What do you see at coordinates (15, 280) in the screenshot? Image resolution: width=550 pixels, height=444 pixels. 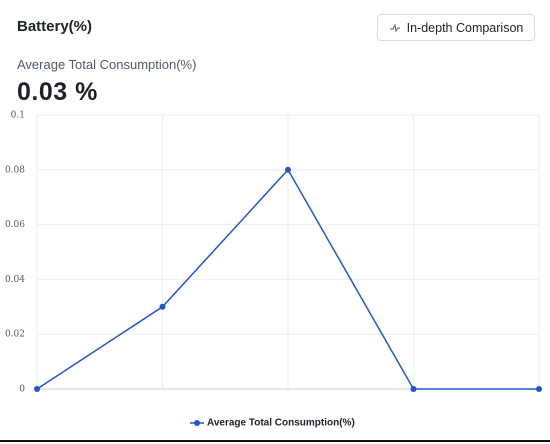 I see `y-tick-label: 0.04` at bounding box center [15, 280].